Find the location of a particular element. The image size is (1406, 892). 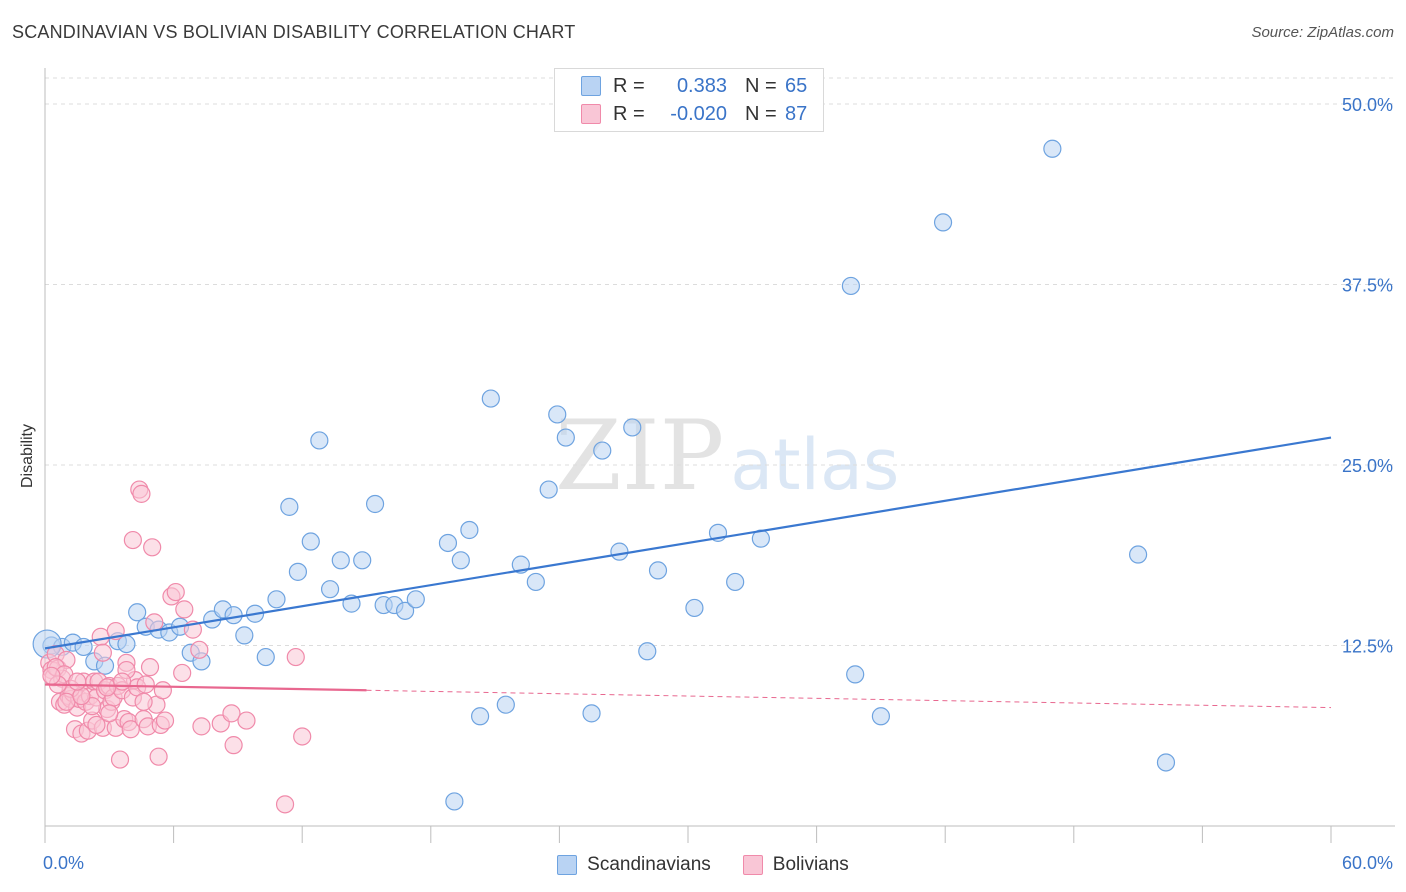

legend-n-value: 87 is located at coordinates (796, 113).